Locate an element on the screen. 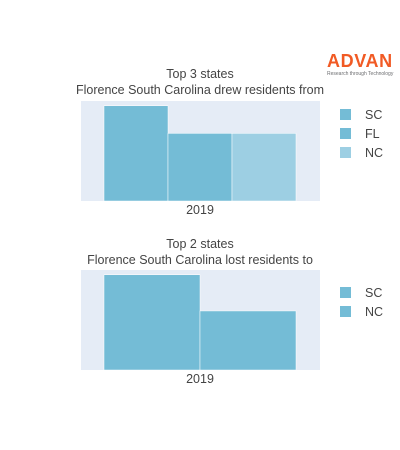 The image size is (400, 450). legend-label: FL is located at coordinates (372, 133).